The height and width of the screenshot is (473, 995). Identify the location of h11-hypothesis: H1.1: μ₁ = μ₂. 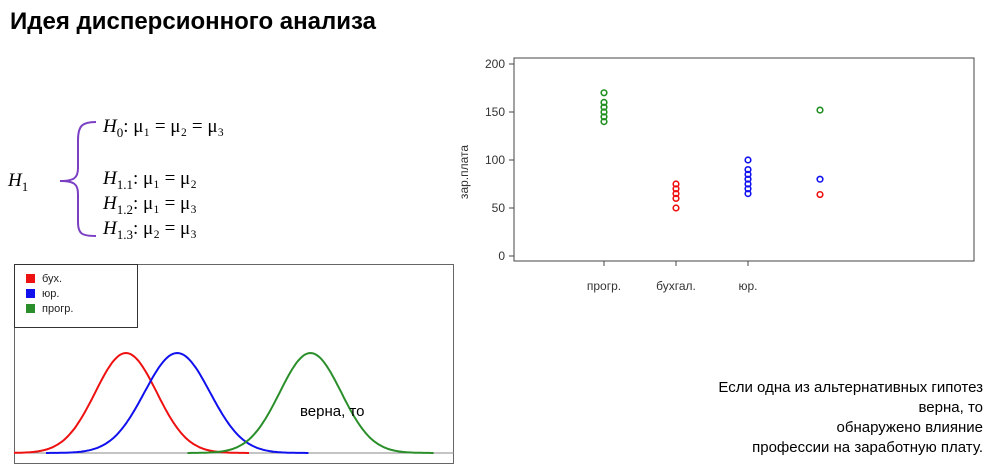
(150, 180).